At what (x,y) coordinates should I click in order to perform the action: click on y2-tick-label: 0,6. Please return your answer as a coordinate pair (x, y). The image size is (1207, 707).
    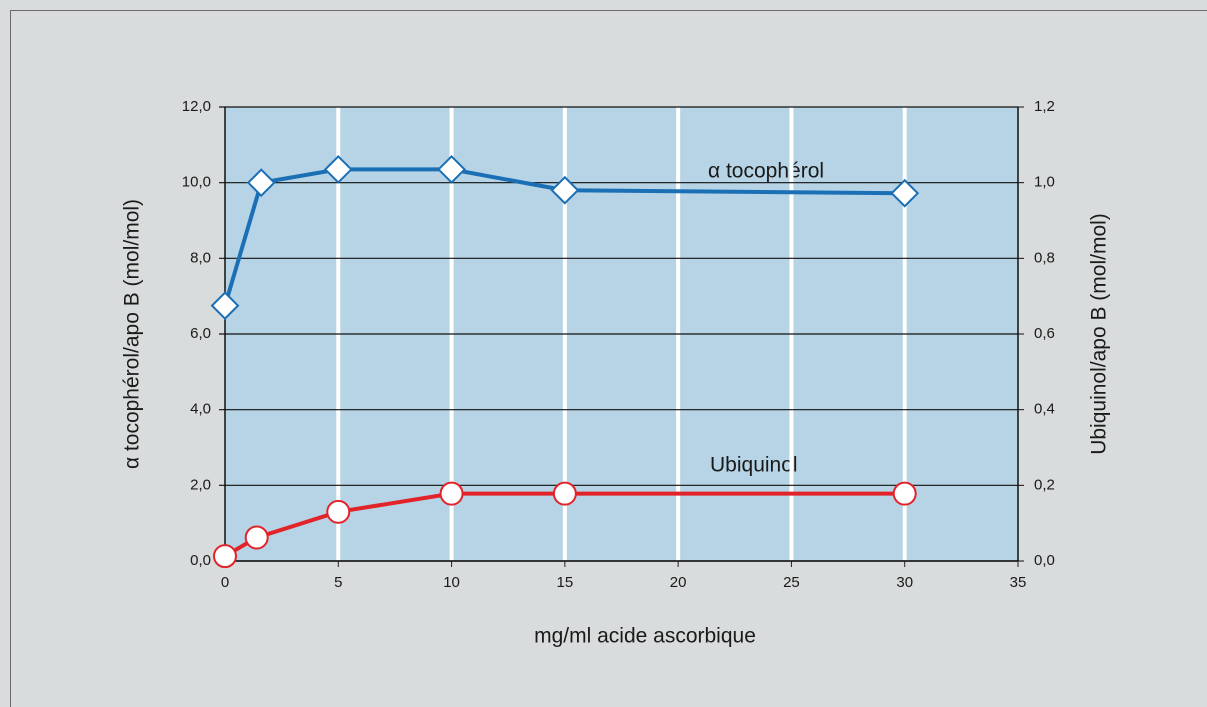
    Looking at the image, I should click on (1044, 333).